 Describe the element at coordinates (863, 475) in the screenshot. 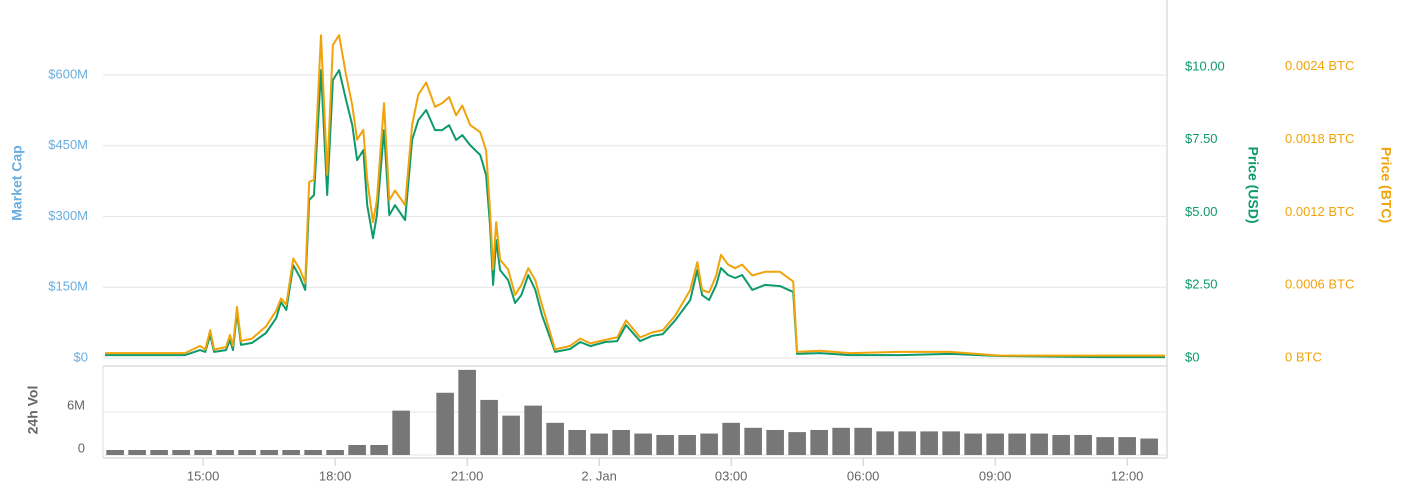

I see `x-tick-label: 06:00` at that location.